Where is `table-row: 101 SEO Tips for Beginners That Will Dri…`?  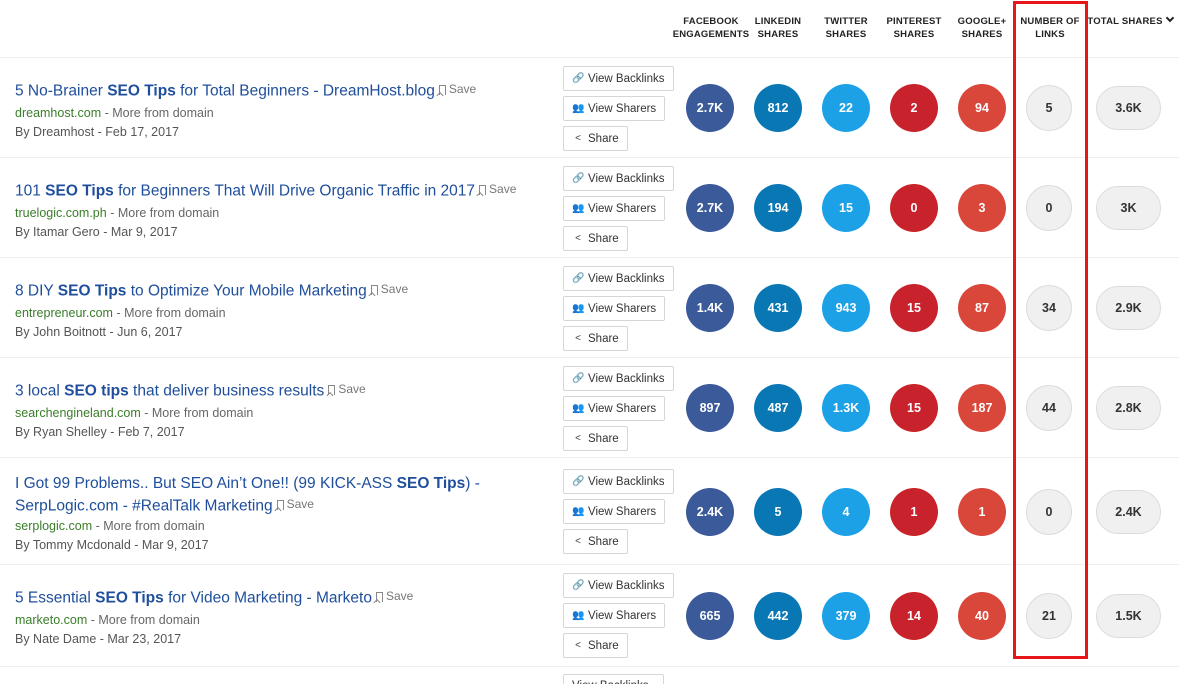 table-row: 101 SEO Tips for Beginners That Will Dri… is located at coordinates (589, 208).